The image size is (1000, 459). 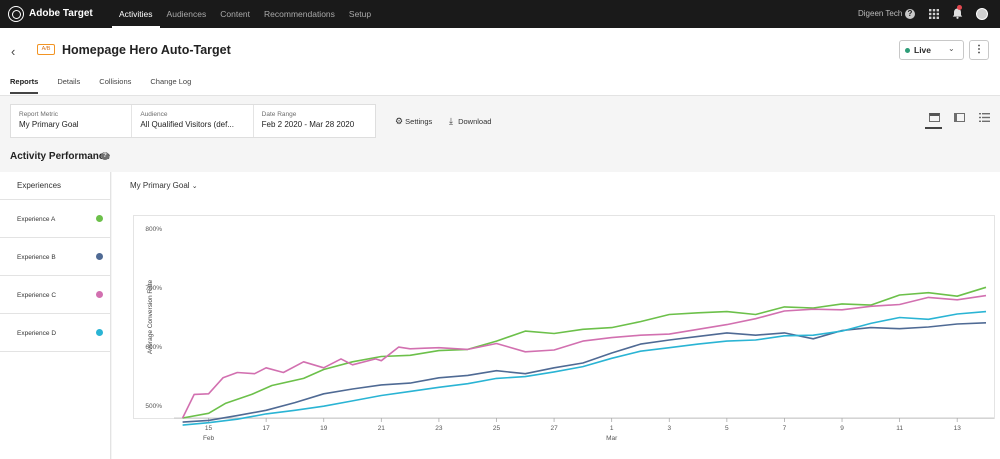 I want to click on y-axis-label: Average Conversion Rate, so click(x=150, y=316).